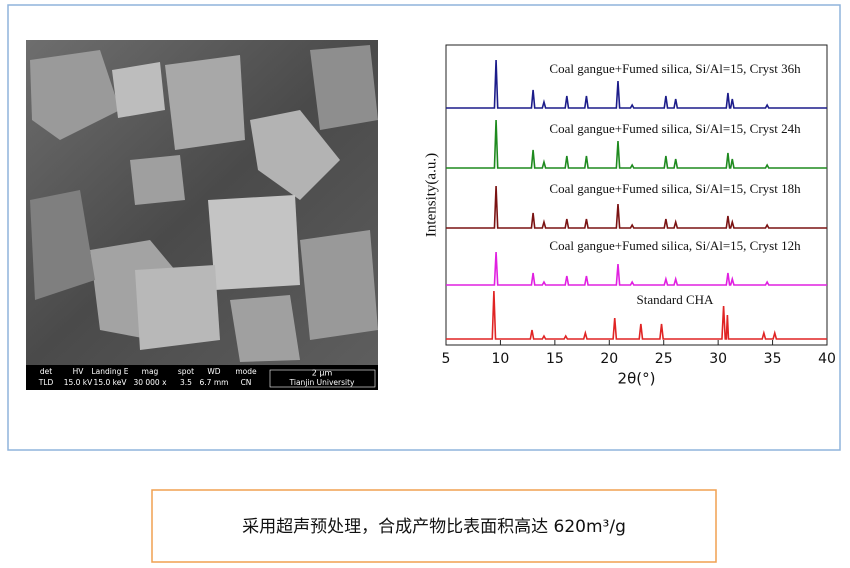 This screenshot has height=568, width=850. What do you see at coordinates (431, 195) in the screenshot?
I see `y-axis-label: Intensity(a.u.)` at bounding box center [431, 195].